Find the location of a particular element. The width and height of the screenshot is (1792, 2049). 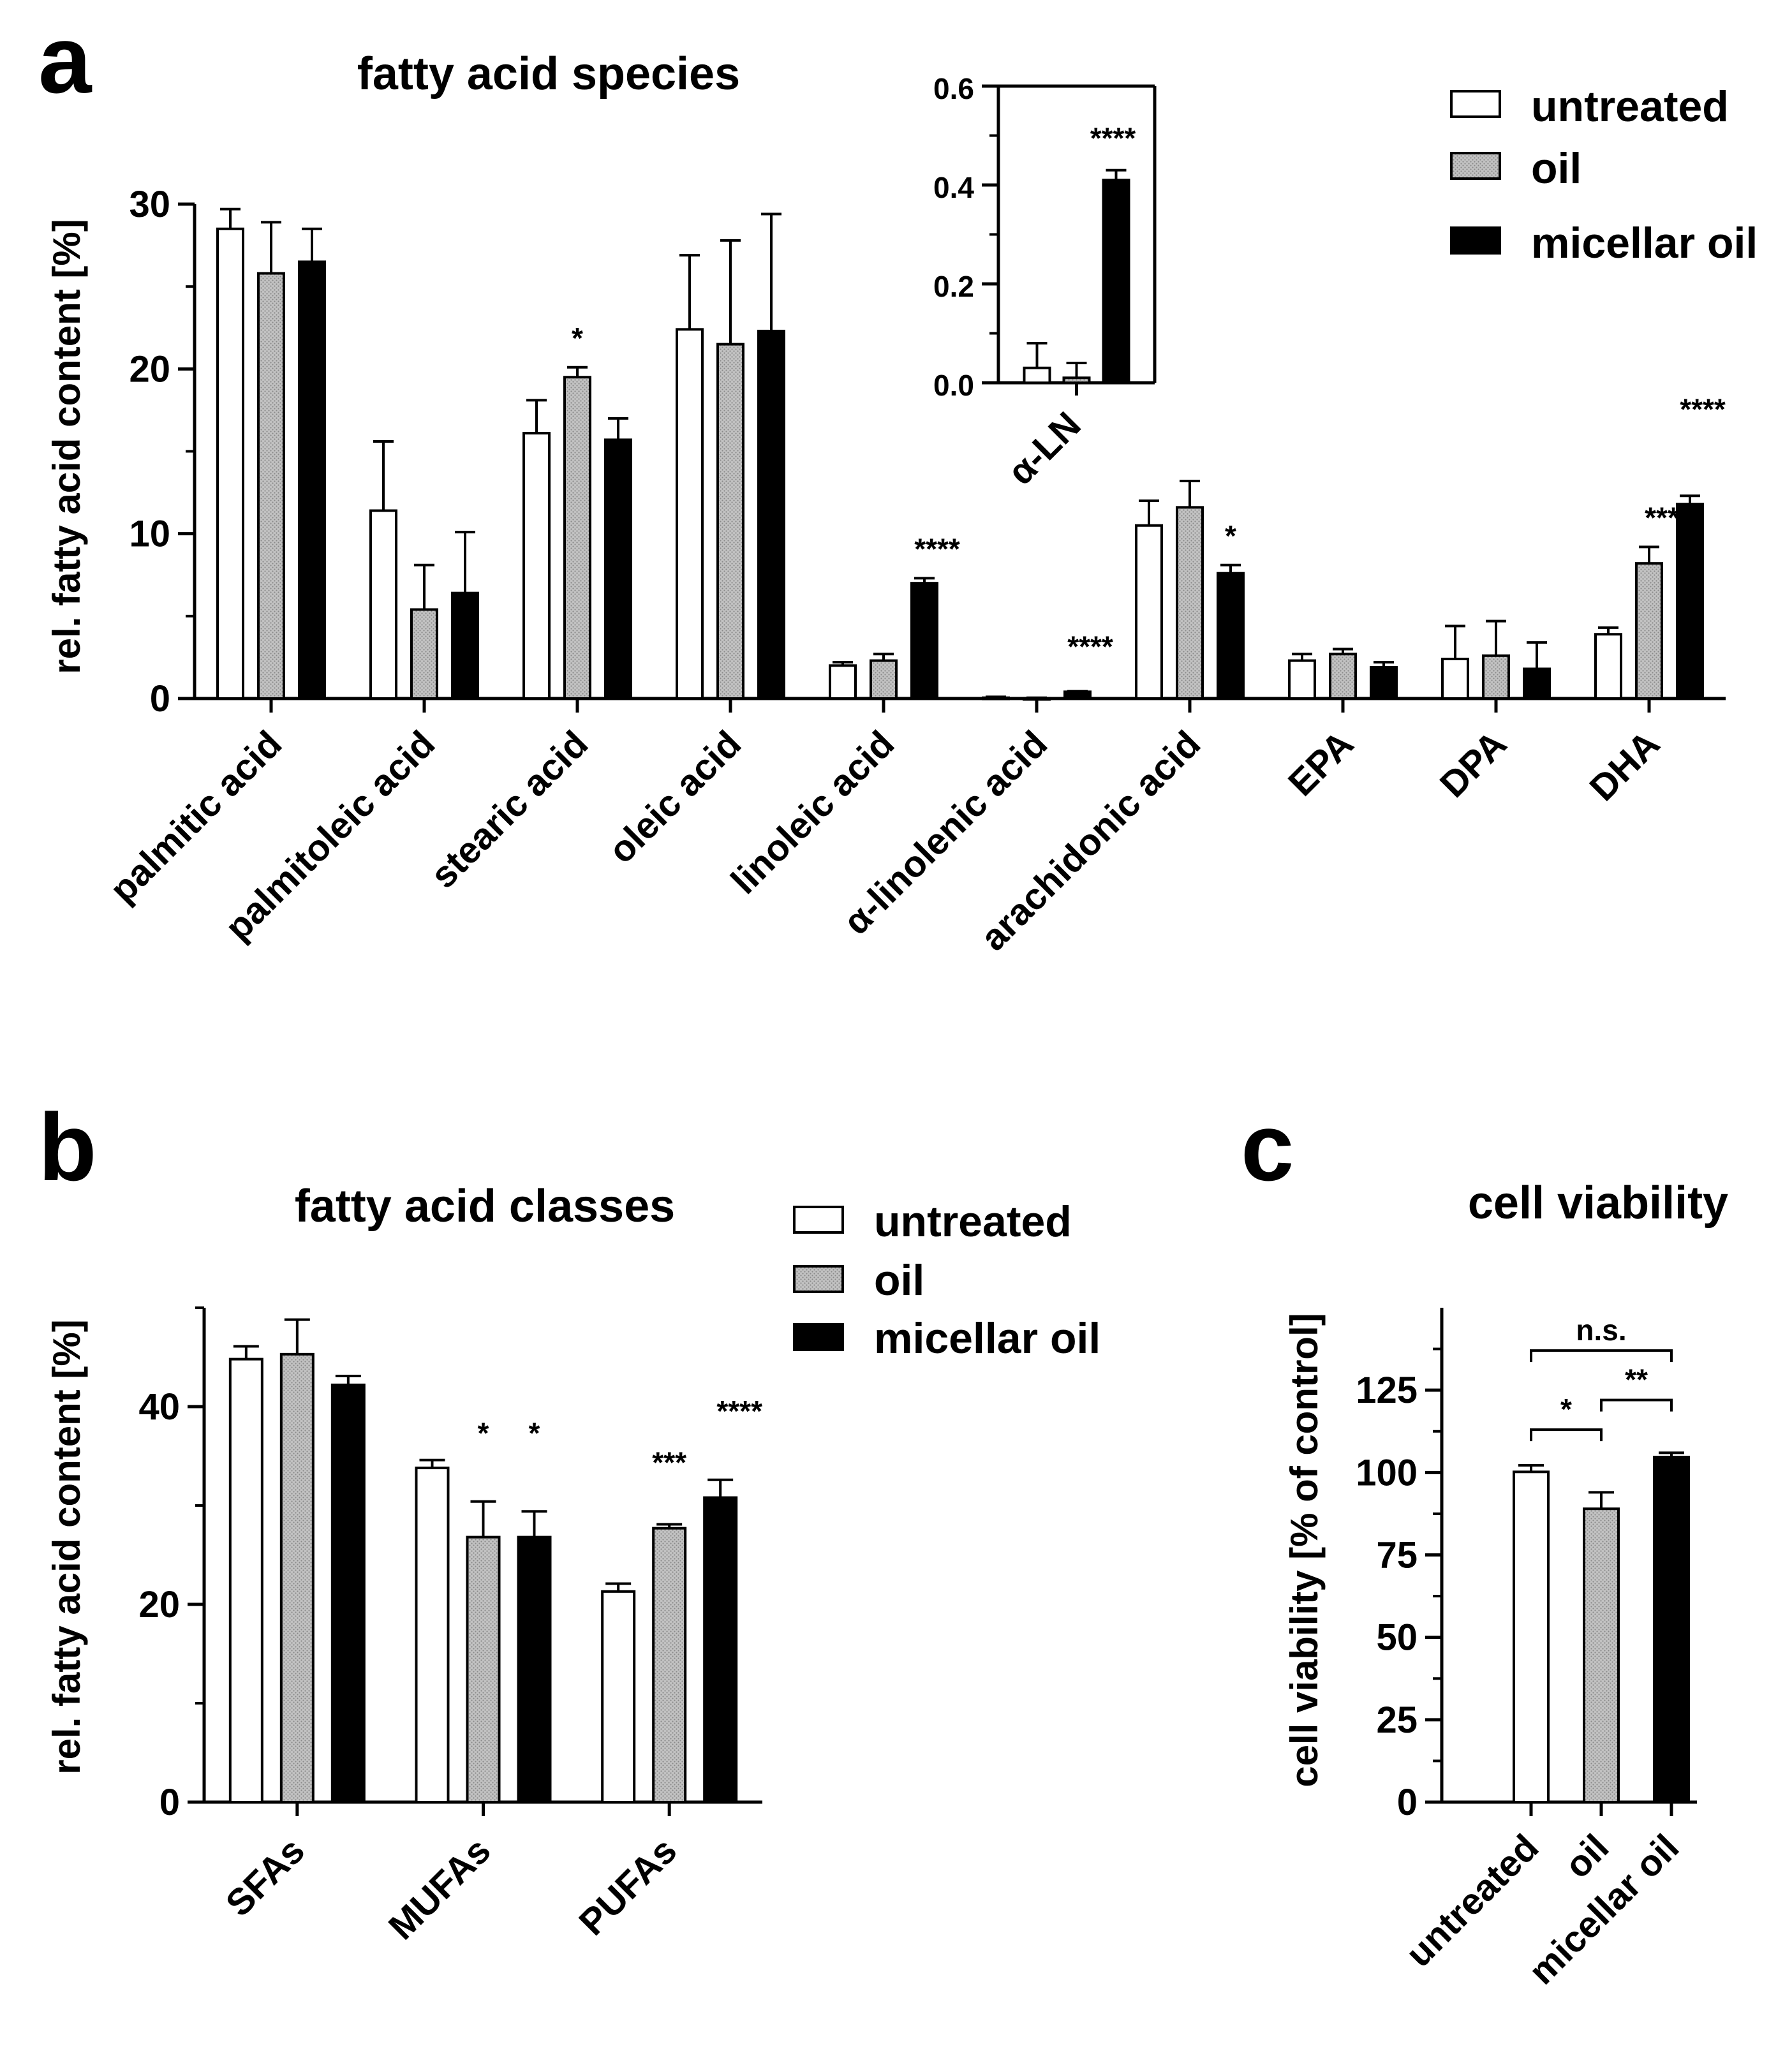

c-y-tick-label: 50 is located at coordinates (1397, 1638).